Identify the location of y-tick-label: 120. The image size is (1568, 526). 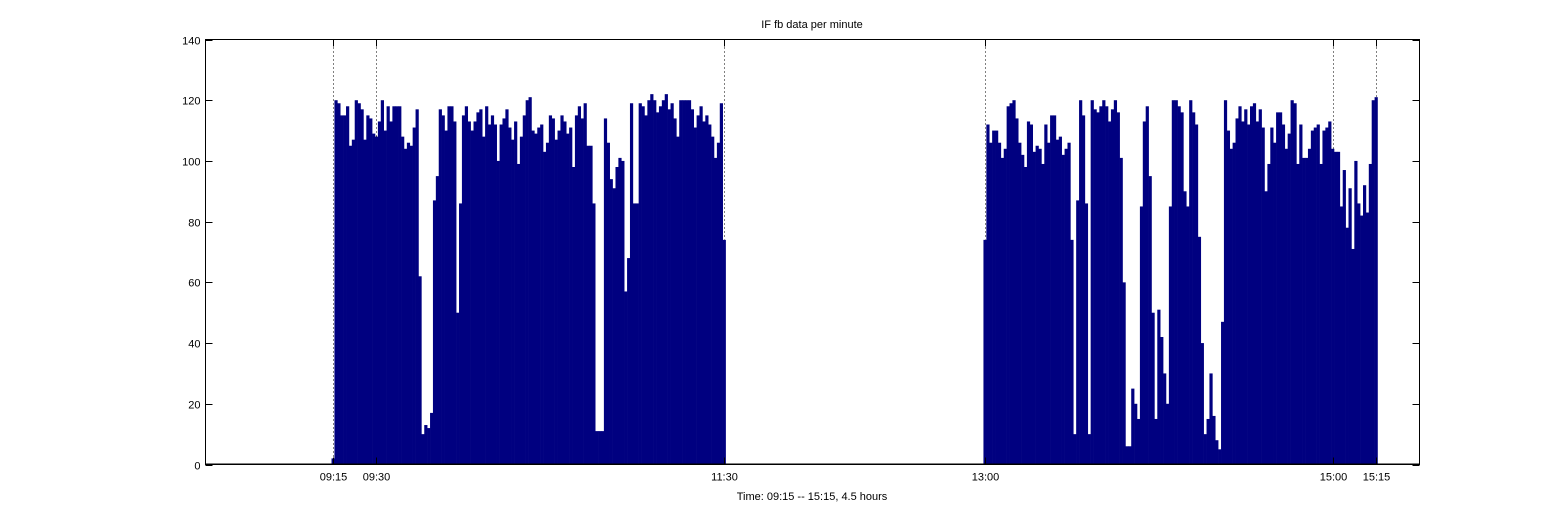
(191, 102).